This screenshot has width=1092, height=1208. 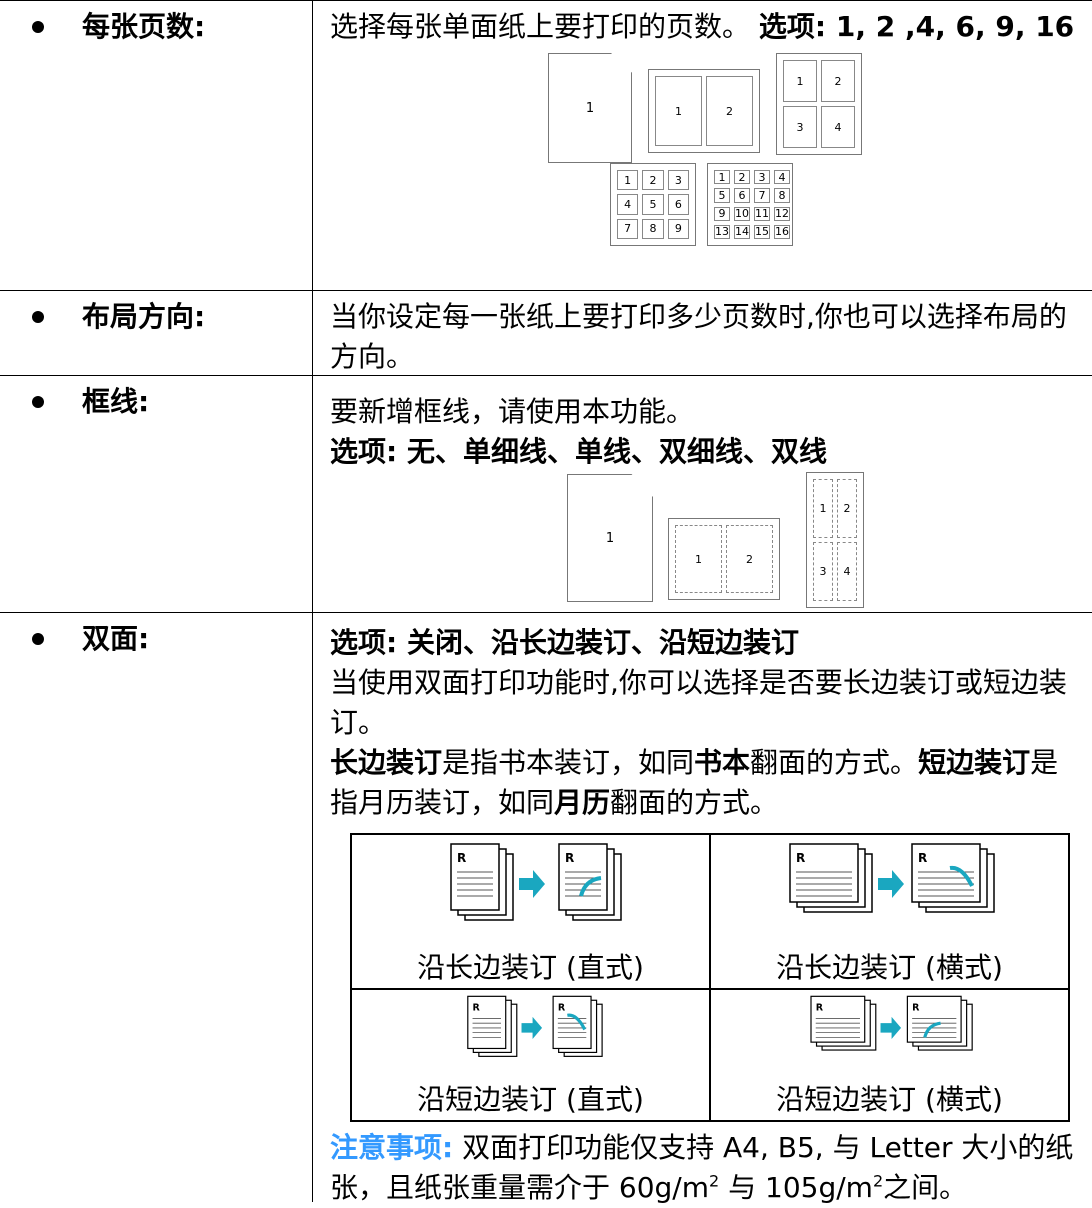 What do you see at coordinates (834, 762) in the screenshot?
I see `text: 翻面的方式。` at bounding box center [834, 762].